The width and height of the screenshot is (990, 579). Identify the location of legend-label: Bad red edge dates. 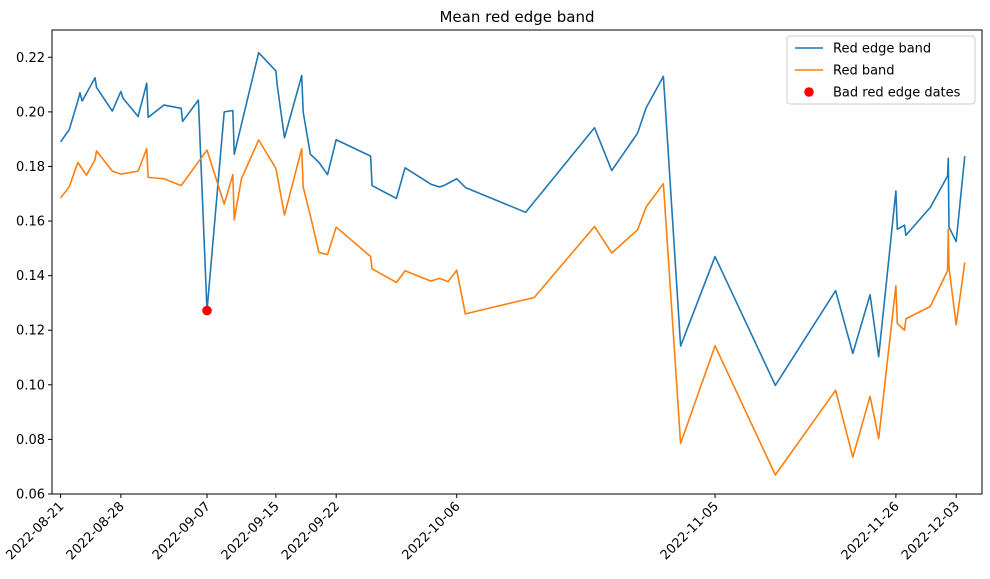
(897, 93).